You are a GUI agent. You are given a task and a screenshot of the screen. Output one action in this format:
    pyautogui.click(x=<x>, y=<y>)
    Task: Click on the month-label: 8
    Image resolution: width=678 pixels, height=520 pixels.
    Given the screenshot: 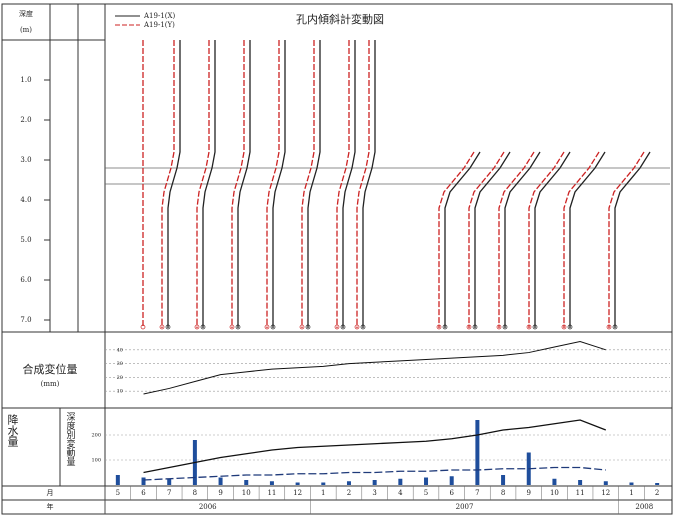 What is the action you would take?
    pyautogui.click(x=195, y=493)
    